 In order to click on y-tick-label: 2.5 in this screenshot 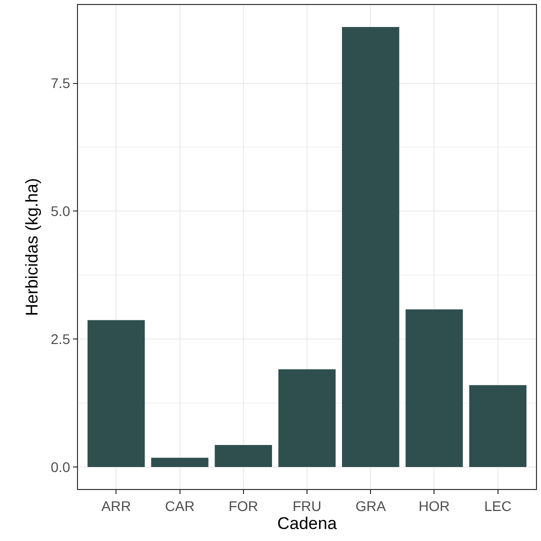, I will do `click(60, 338)`.